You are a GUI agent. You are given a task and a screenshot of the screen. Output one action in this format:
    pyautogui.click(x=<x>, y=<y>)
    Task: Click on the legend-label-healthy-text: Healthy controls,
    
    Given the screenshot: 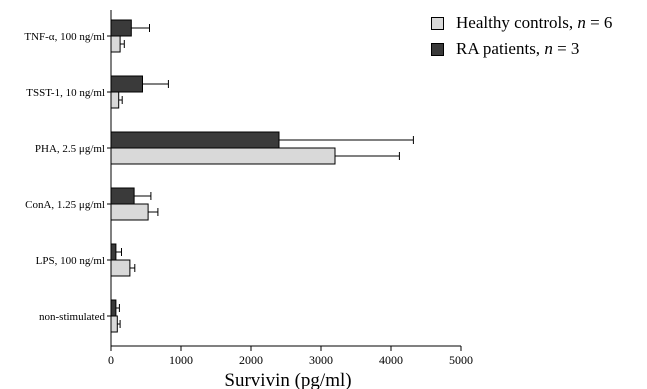 What is the action you would take?
    pyautogui.click(x=517, y=22)
    